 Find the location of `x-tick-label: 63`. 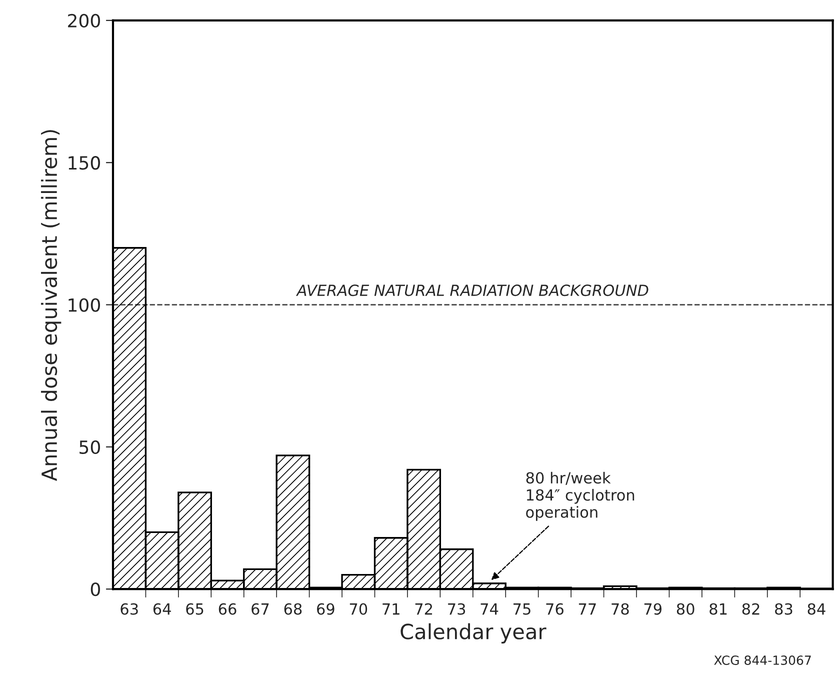

x-tick-label: 63 is located at coordinates (129, 609).